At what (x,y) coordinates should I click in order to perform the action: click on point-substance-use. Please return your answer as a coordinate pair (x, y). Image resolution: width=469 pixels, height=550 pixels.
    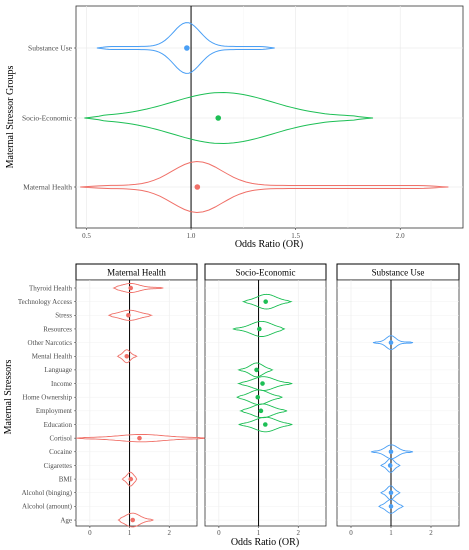
    Looking at the image, I should click on (187, 48).